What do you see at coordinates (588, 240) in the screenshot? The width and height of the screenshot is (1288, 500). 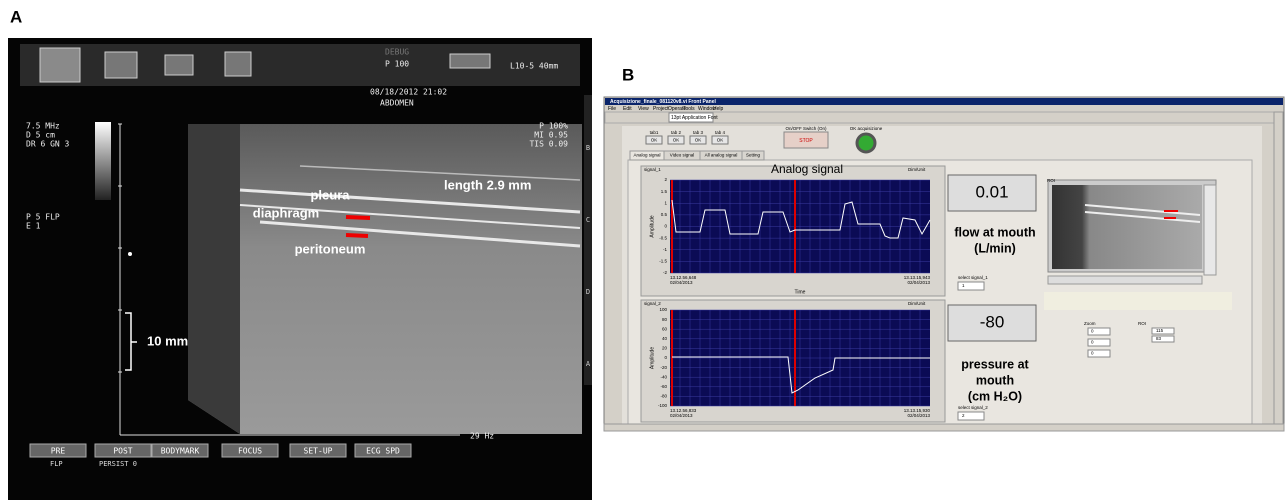 I see `side-bar` at bounding box center [588, 240].